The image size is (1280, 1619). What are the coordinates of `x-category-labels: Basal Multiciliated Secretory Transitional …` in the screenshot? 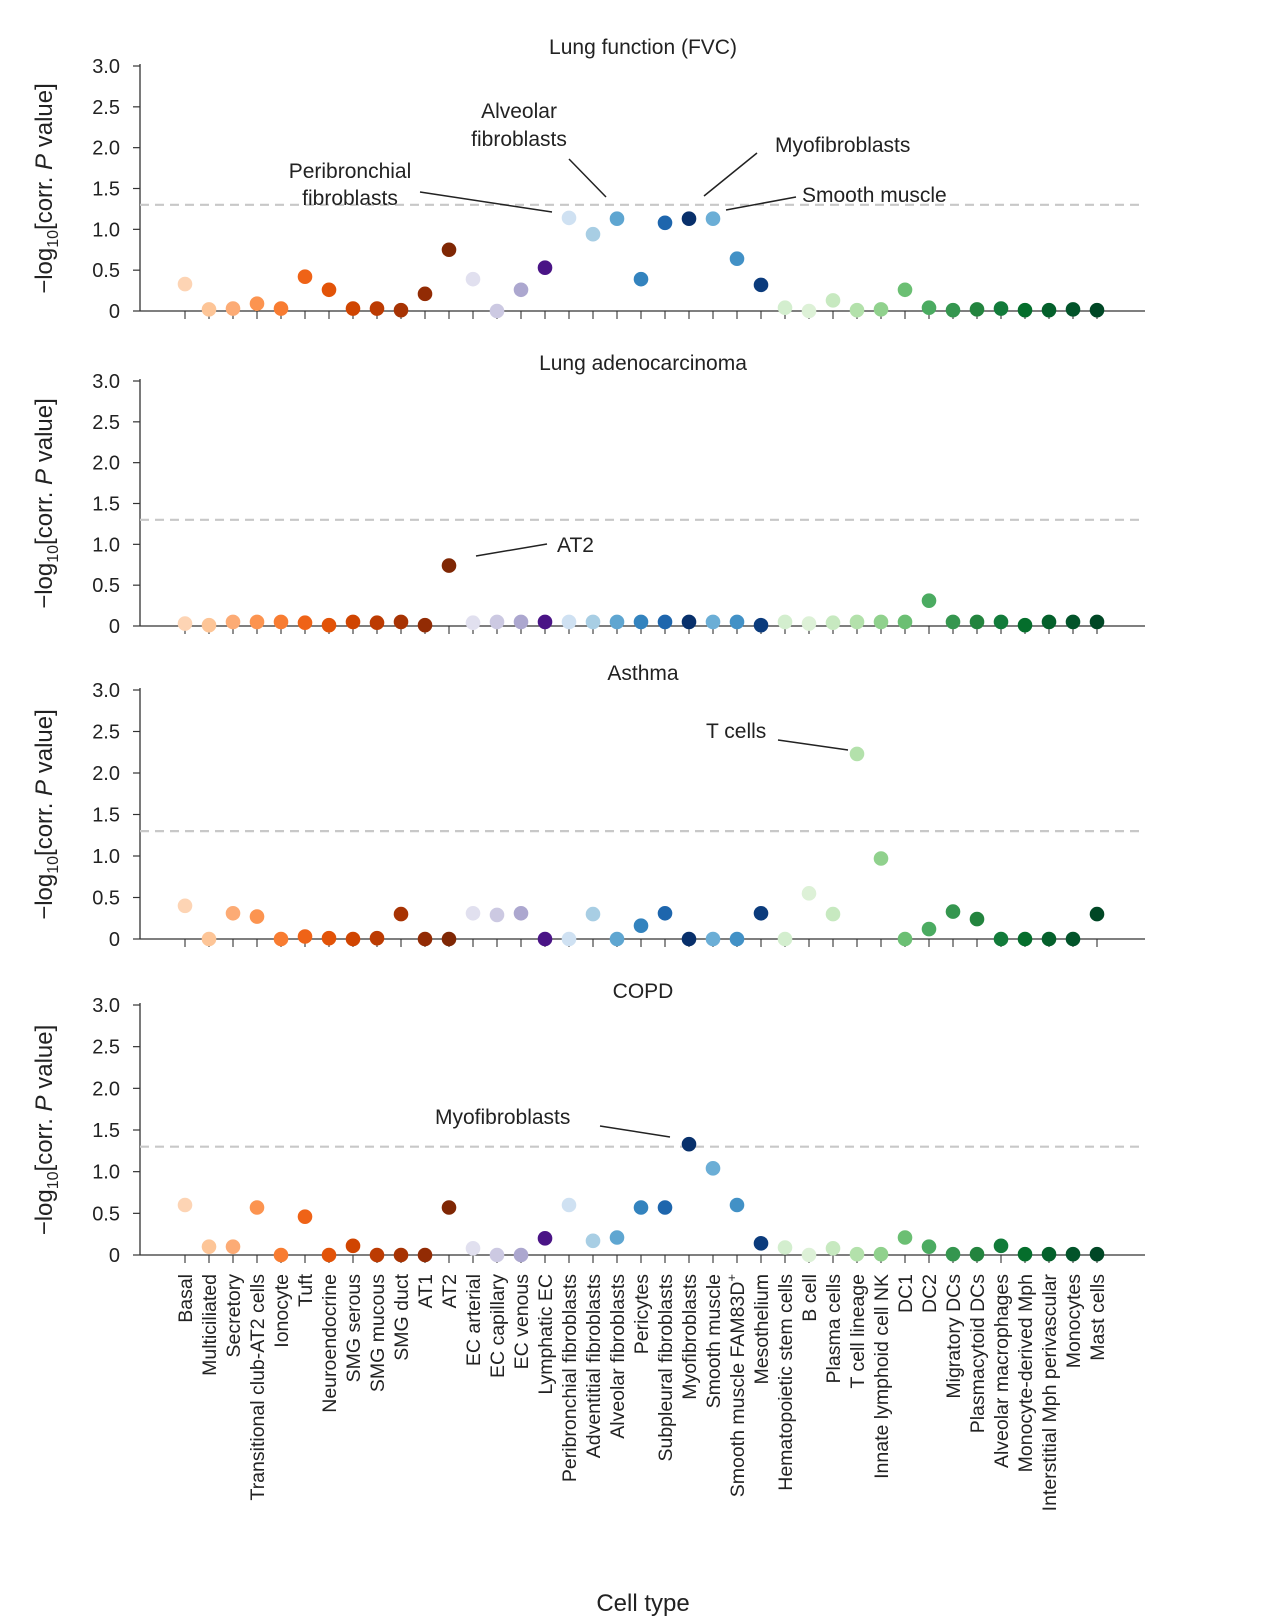 It's located at (642, 1392).